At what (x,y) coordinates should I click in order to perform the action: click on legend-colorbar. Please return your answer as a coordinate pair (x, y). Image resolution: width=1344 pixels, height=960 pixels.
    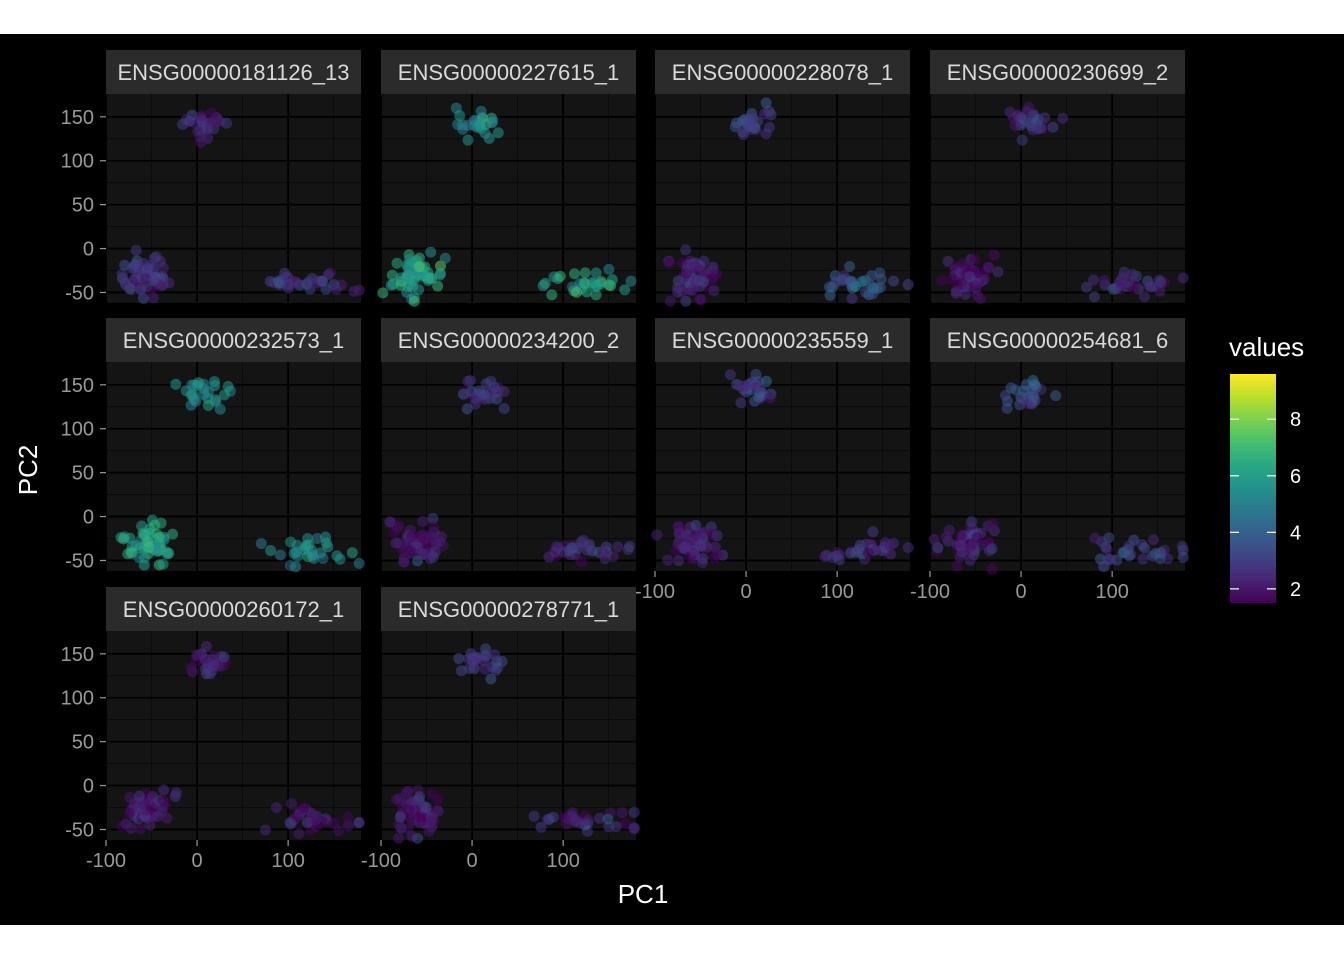
    Looking at the image, I should click on (1253, 488).